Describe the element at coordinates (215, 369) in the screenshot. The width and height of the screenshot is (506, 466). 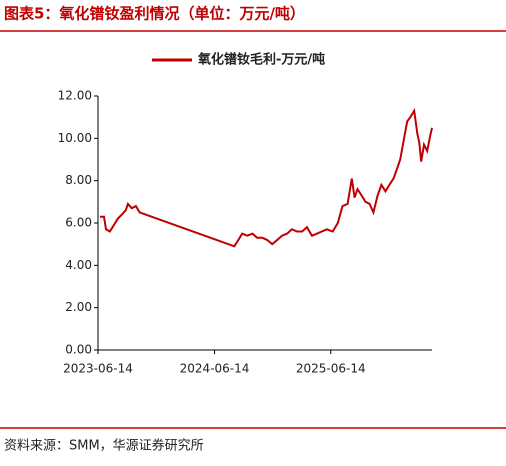
I see `x-tick-label: 2024-06-14` at that location.